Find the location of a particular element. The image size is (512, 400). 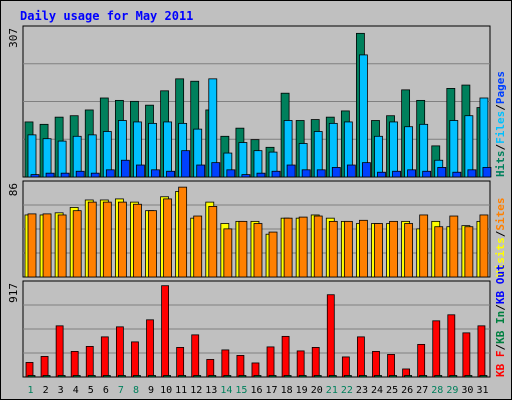

x-tick-label-day-29: 29 is located at coordinates (452, 390).